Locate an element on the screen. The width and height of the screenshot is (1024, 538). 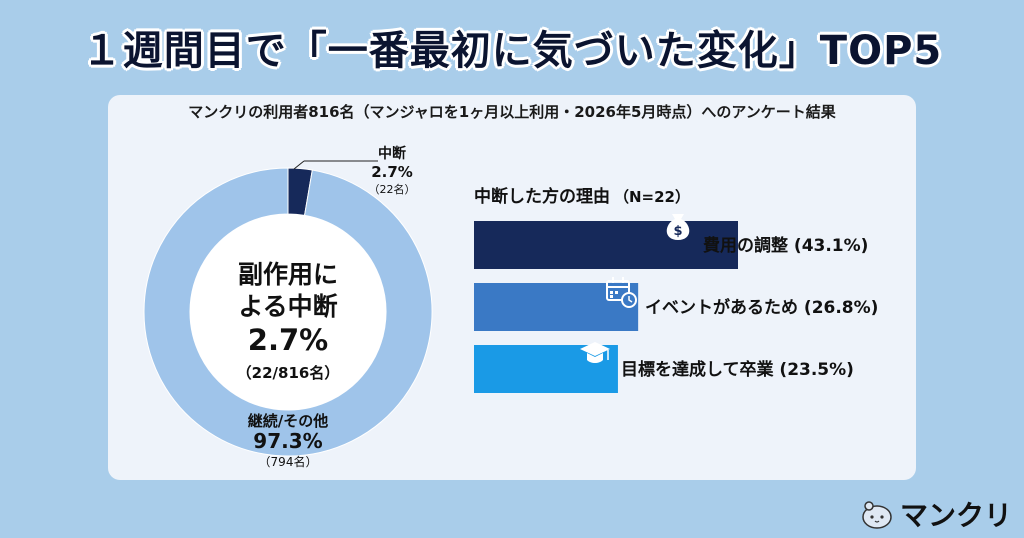
center-label-line2: よる中断 is located at coordinates (287, 306).